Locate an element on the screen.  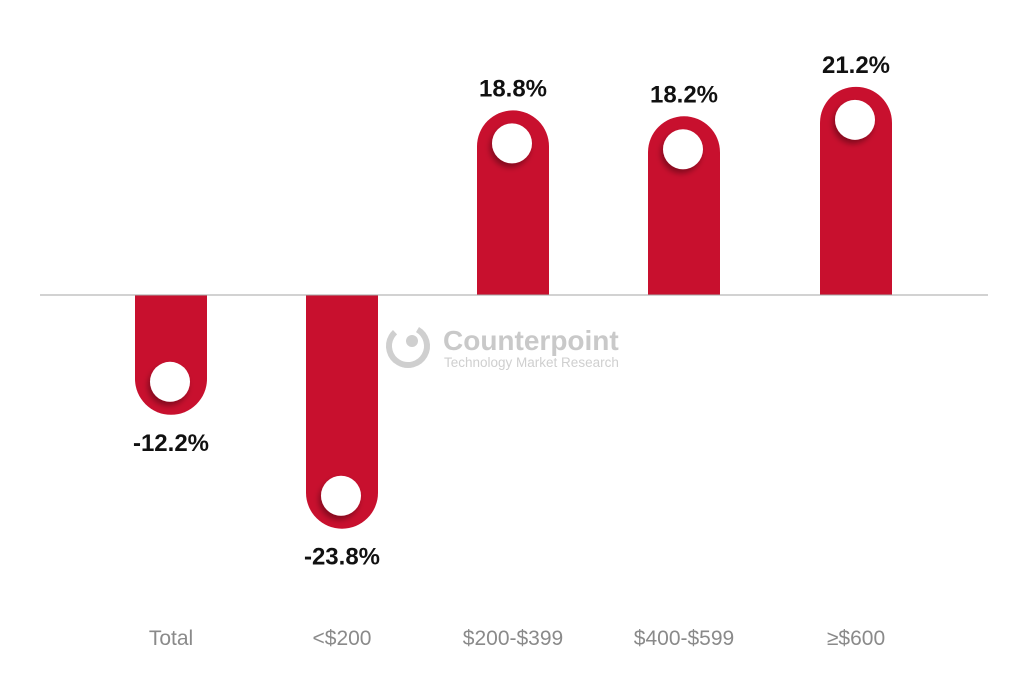
value-label-400-599: 18.2% is located at coordinates (684, 94).